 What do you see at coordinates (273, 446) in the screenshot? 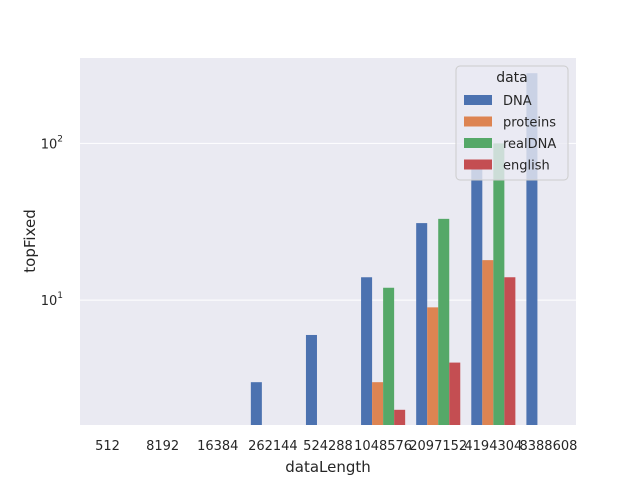
I see `x-tick-label: 262144` at bounding box center [273, 446].